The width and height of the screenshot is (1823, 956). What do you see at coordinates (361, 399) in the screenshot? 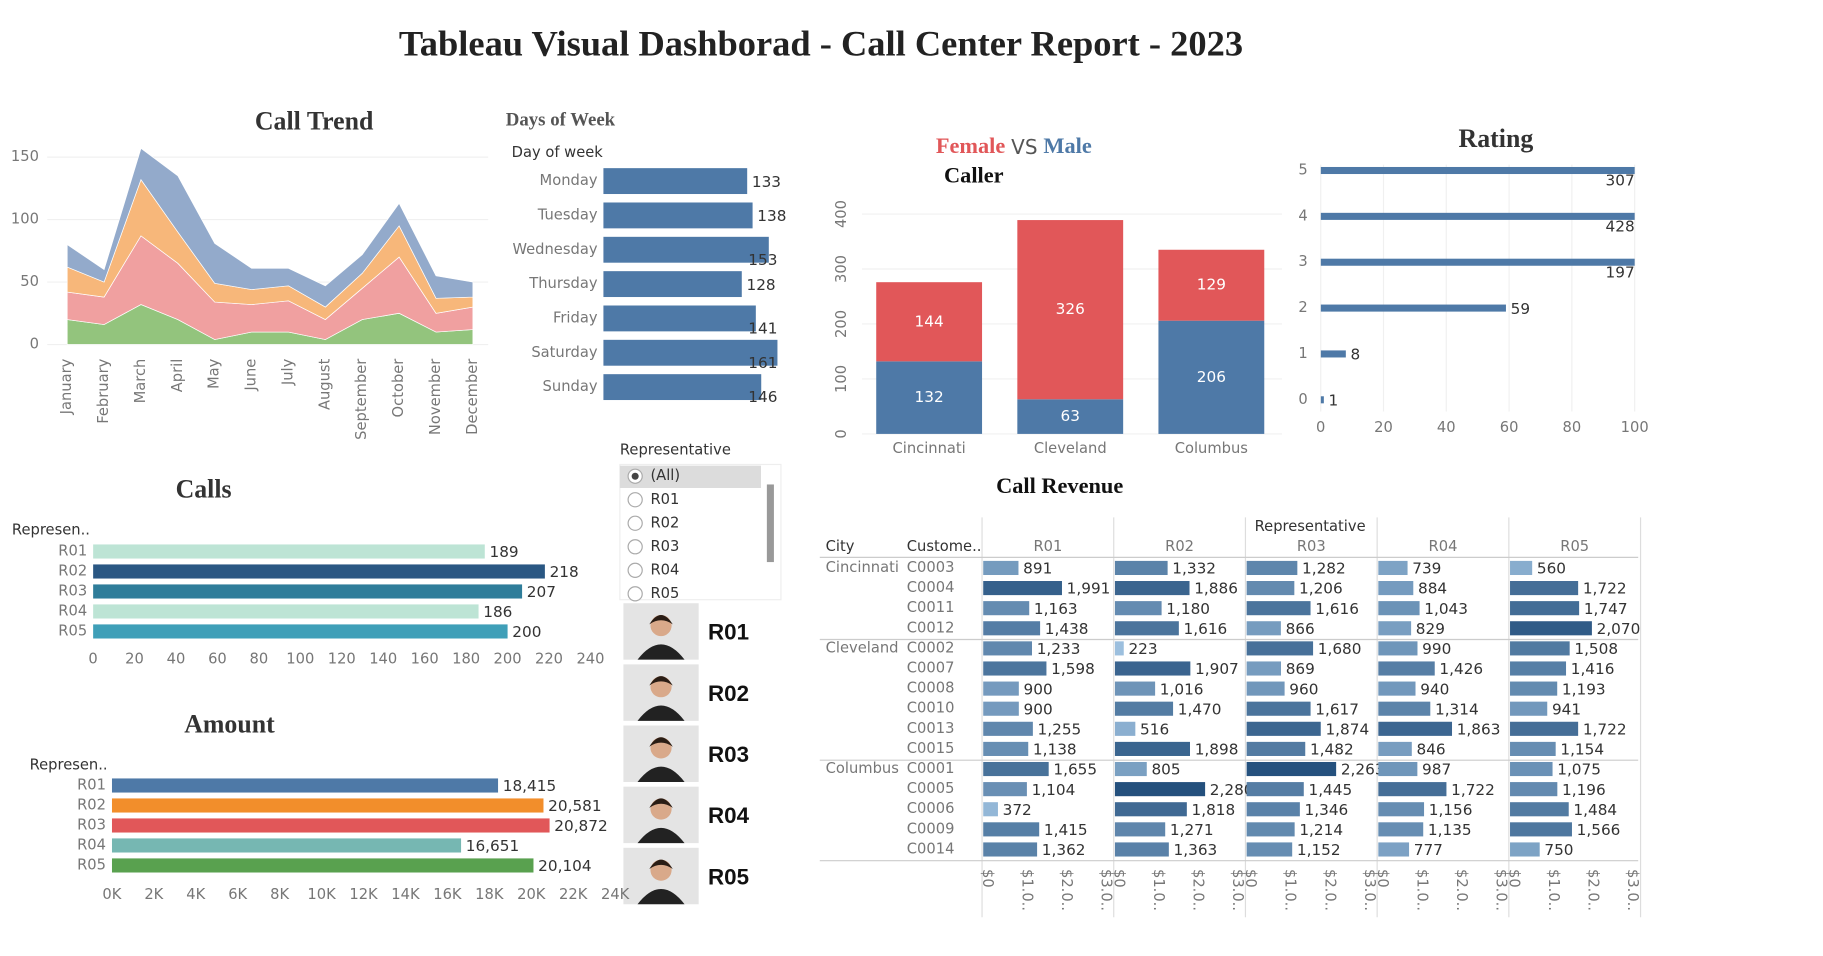
I see `x-tick-label: September` at bounding box center [361, 399].